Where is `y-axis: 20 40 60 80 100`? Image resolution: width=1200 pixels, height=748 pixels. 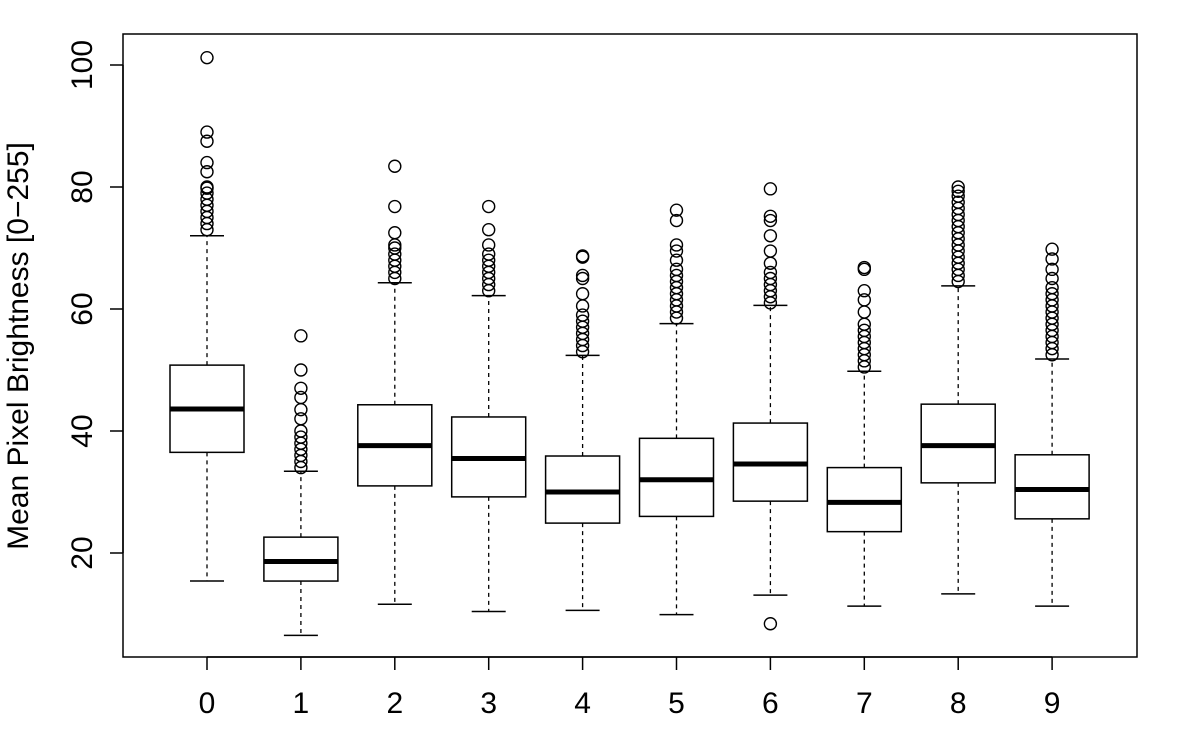 y-axis: 20 40 60 80 100 is located at coordinates (95, 305).